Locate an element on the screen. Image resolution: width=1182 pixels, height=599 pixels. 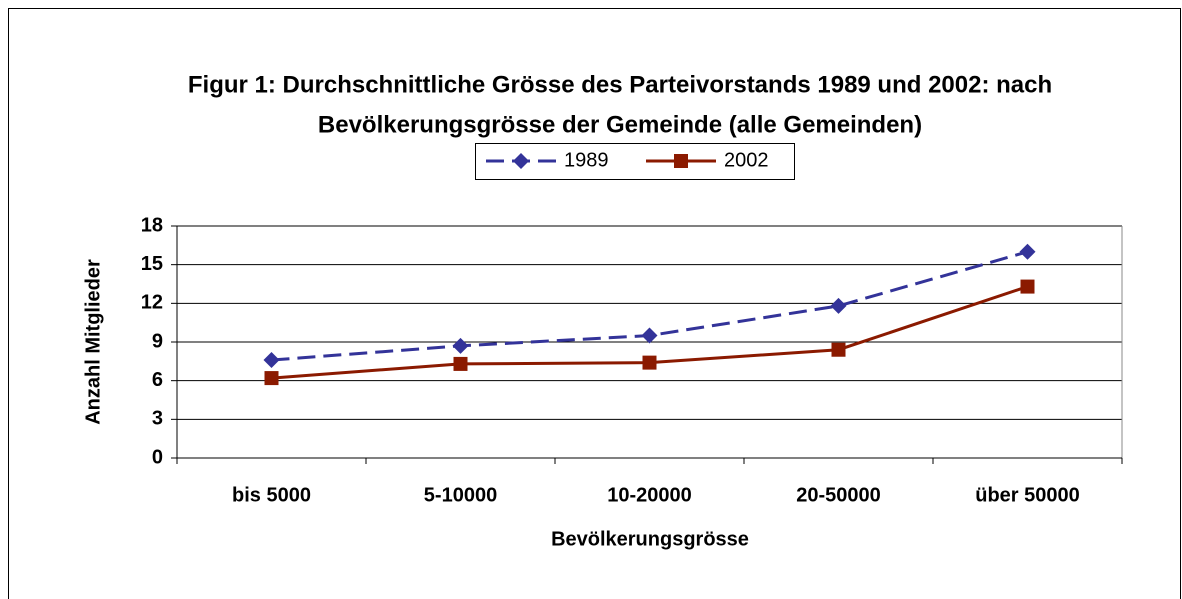
y-tick-label: 12 is located at coordinates (152, 303).